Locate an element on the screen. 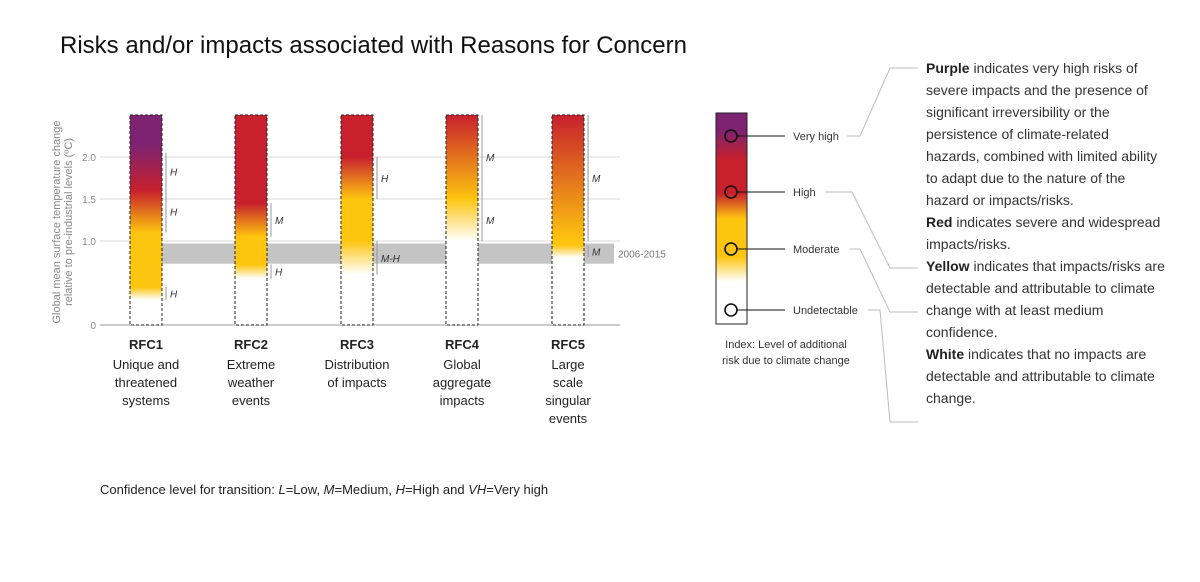 Image resolution: width=1200 pixels, height=582 pixels. confidence-label: M-H is located at coordinates (391, 259).